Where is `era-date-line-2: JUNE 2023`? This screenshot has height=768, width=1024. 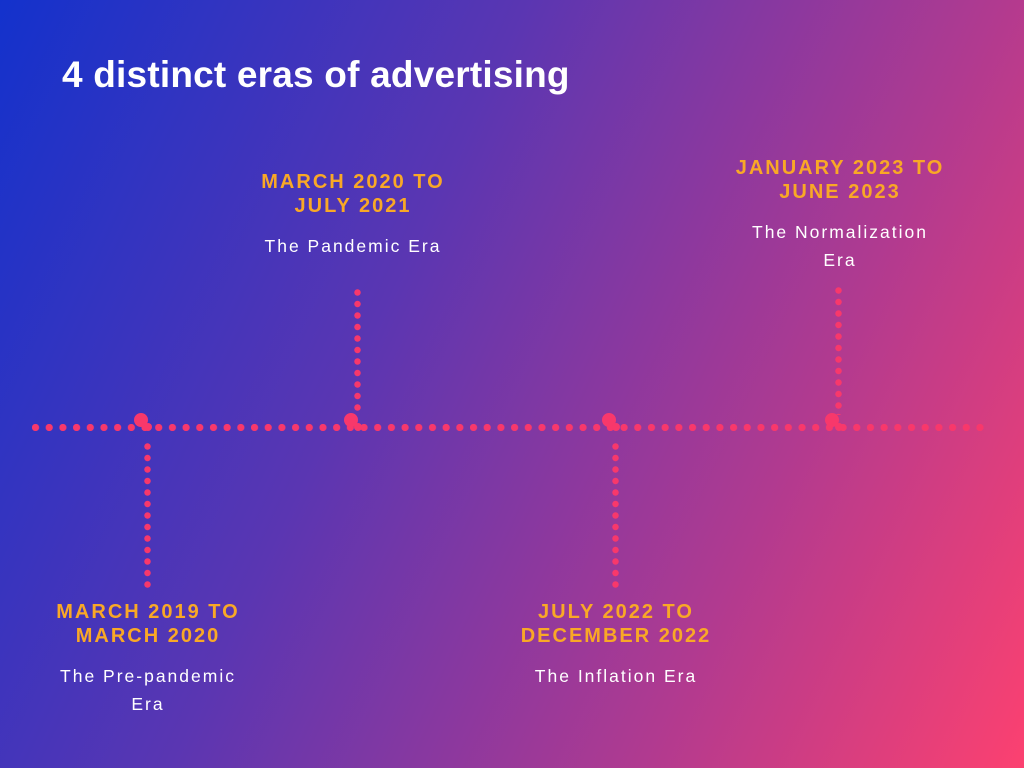 era-date-line-2: JUNE 2023 is located at coordinates (840, 192).